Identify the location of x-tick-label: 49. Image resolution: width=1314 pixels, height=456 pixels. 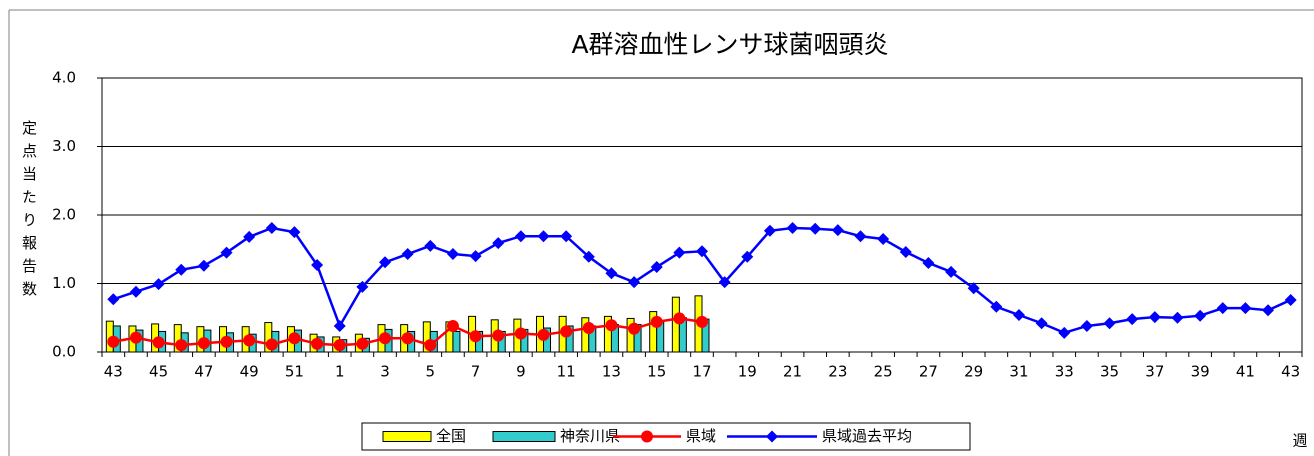
(249, 372).